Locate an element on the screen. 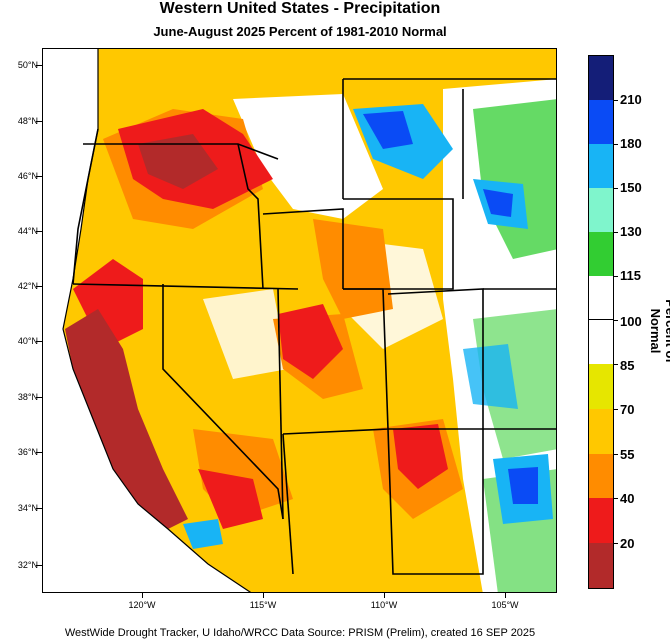 Image resolution: width=670 pixels, height=643 pixels. lat-tick-32n is located at coordinates (39, 565).